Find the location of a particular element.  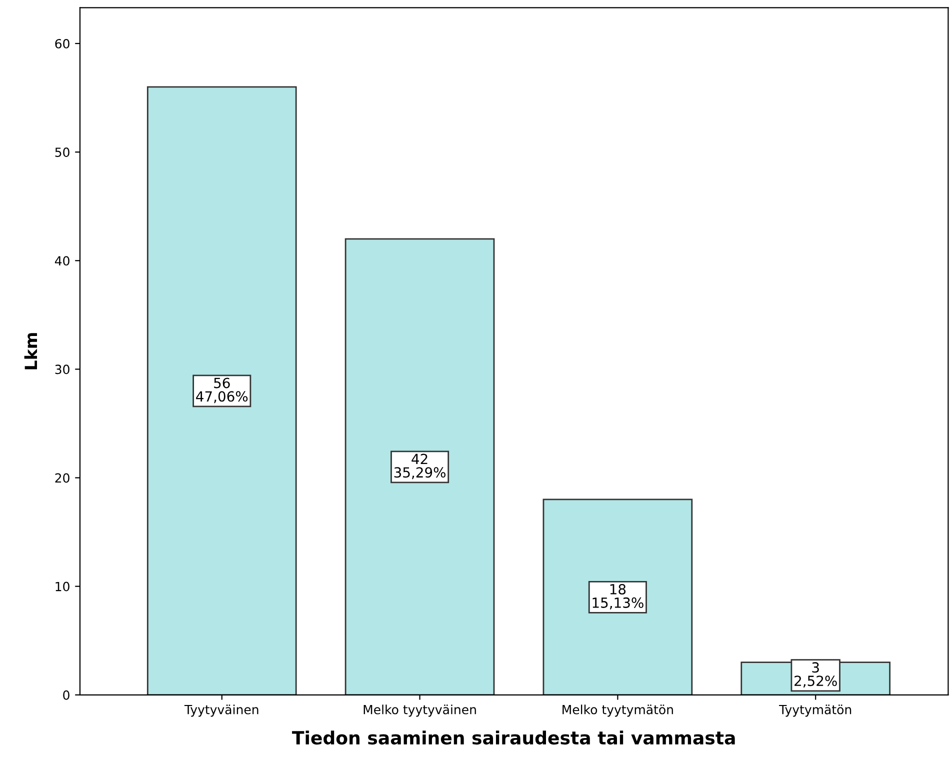

data-label: 42 35,29% is located at coordinates (420, 467).